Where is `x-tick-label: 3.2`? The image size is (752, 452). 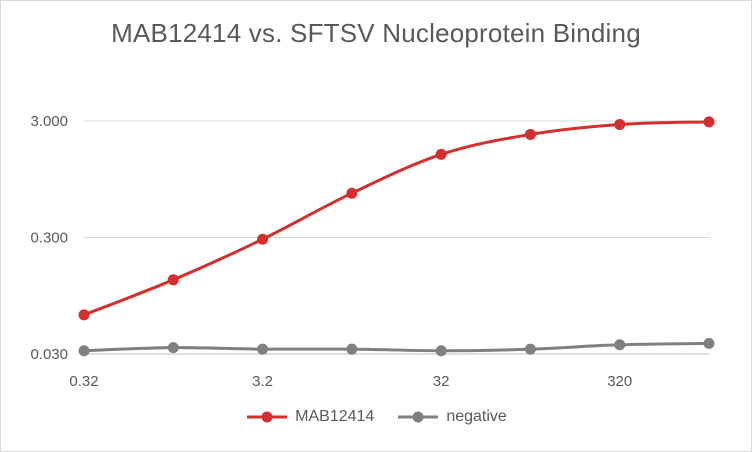
x-tick-label: 3.2 is located at coordinates (262, 381).